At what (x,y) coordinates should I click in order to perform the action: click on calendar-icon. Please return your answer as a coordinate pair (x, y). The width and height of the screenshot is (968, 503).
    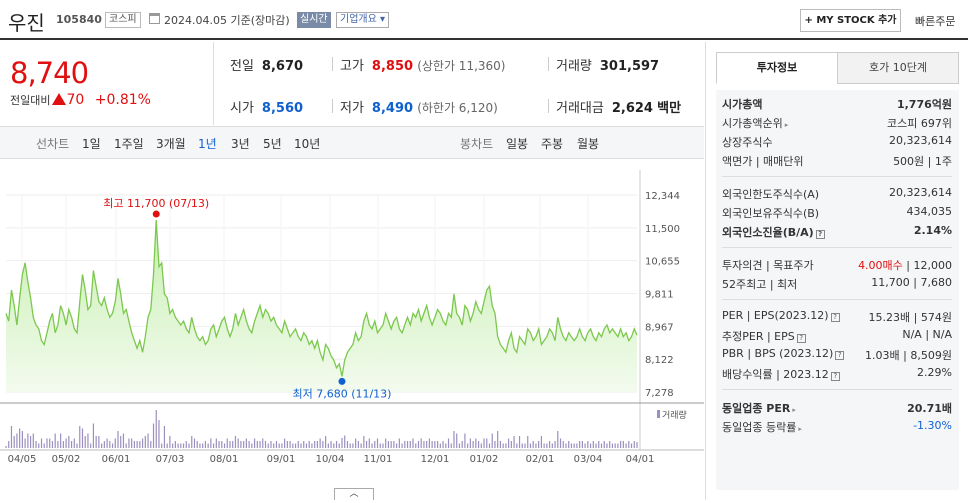
    Looking at the image, I should click on (154, 18).